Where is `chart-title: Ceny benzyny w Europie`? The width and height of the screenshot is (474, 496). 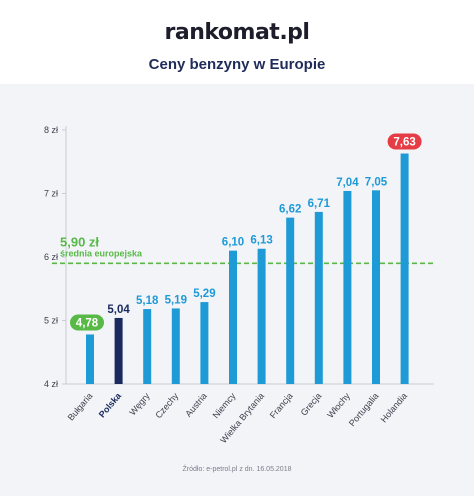 chart-title: Ceny benzyny w Europie is located at coordinates (237, 64).